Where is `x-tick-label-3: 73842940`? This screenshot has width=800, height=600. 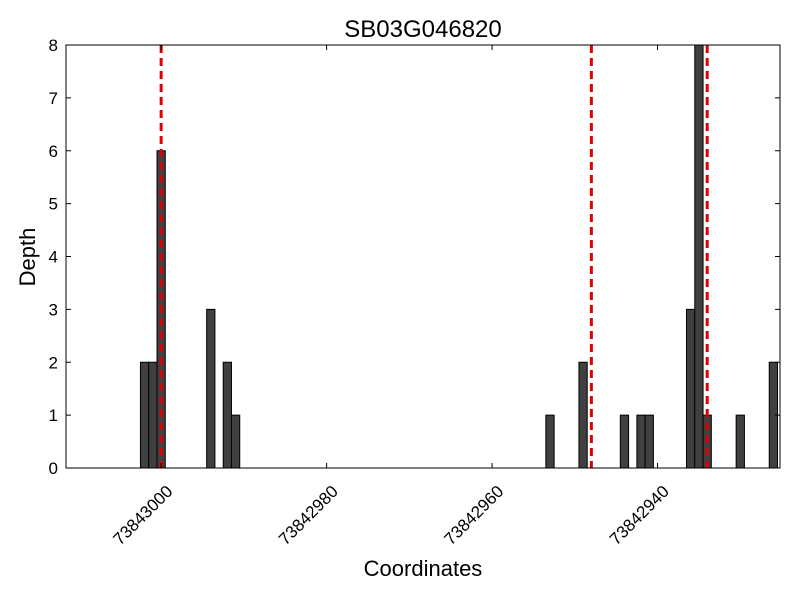 x-tick-label-3: 73842940 is located at coordinates (639, 515).